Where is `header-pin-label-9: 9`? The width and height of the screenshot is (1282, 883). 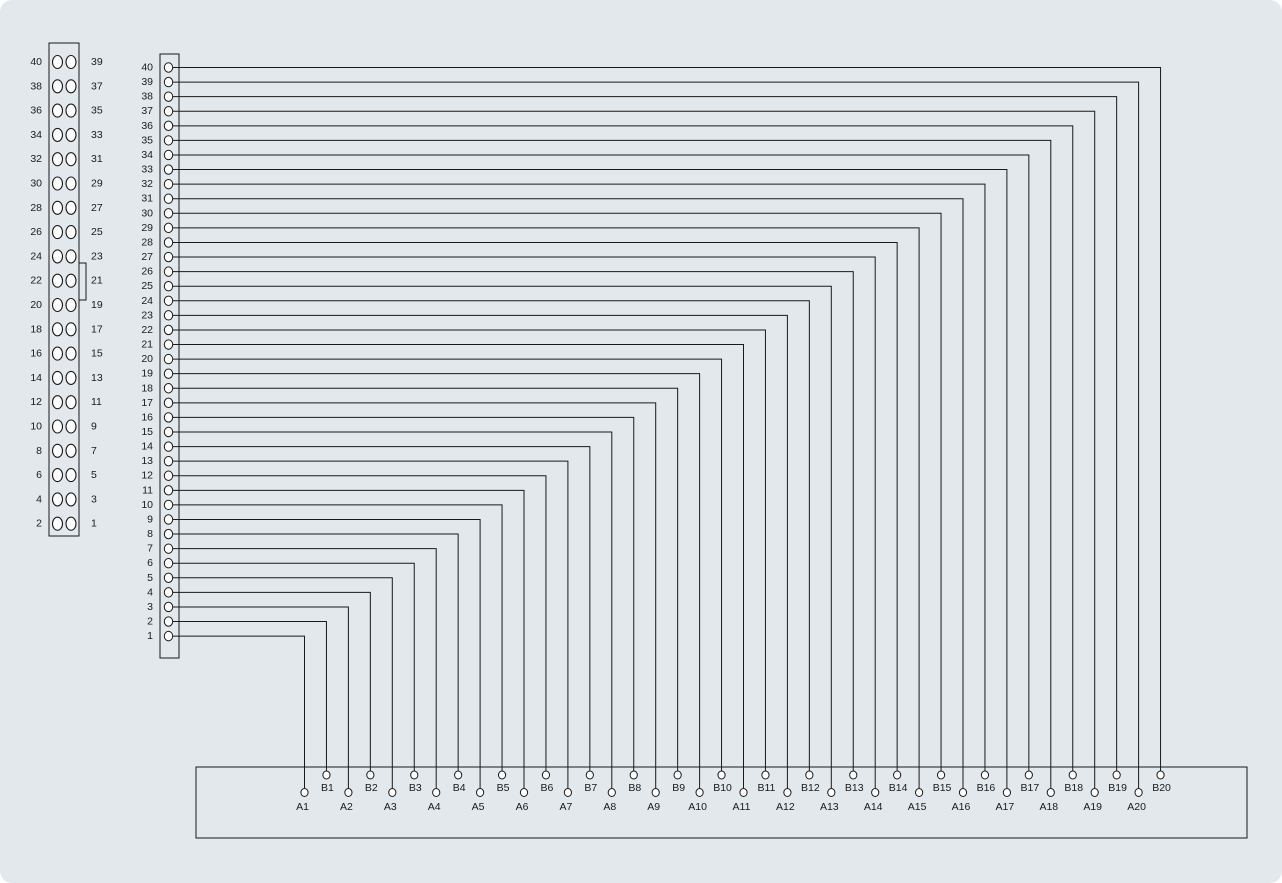 header-pin-label-9: 9 is located at coordinates (94, 427).